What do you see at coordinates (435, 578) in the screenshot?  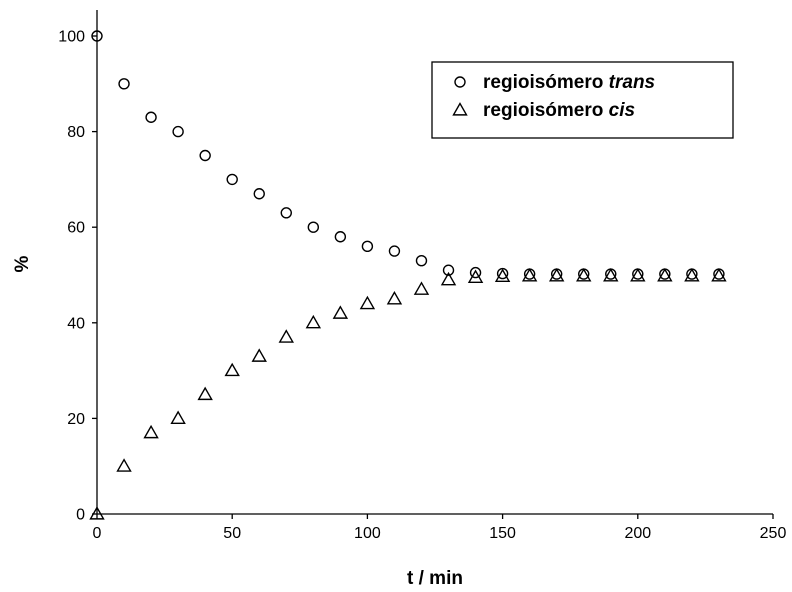 I see `x-axis-title: t / min` at bounding box center [435, 578].